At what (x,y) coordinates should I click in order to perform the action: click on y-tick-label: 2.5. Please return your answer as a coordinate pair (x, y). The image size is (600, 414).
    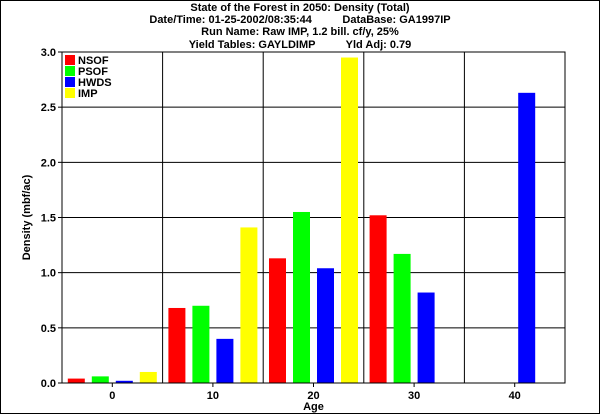
    Looking at the image, I should click on (48, 108).